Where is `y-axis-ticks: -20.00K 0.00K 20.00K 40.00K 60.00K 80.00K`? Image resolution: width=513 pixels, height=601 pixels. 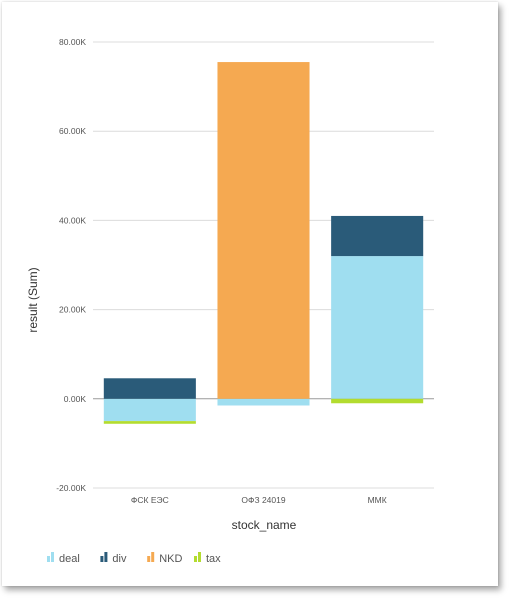 y-axis-ticks: -20.00K 0.00K 20.00K 40.00K 60.00K 80.00K is located at coordinates (71, 265).